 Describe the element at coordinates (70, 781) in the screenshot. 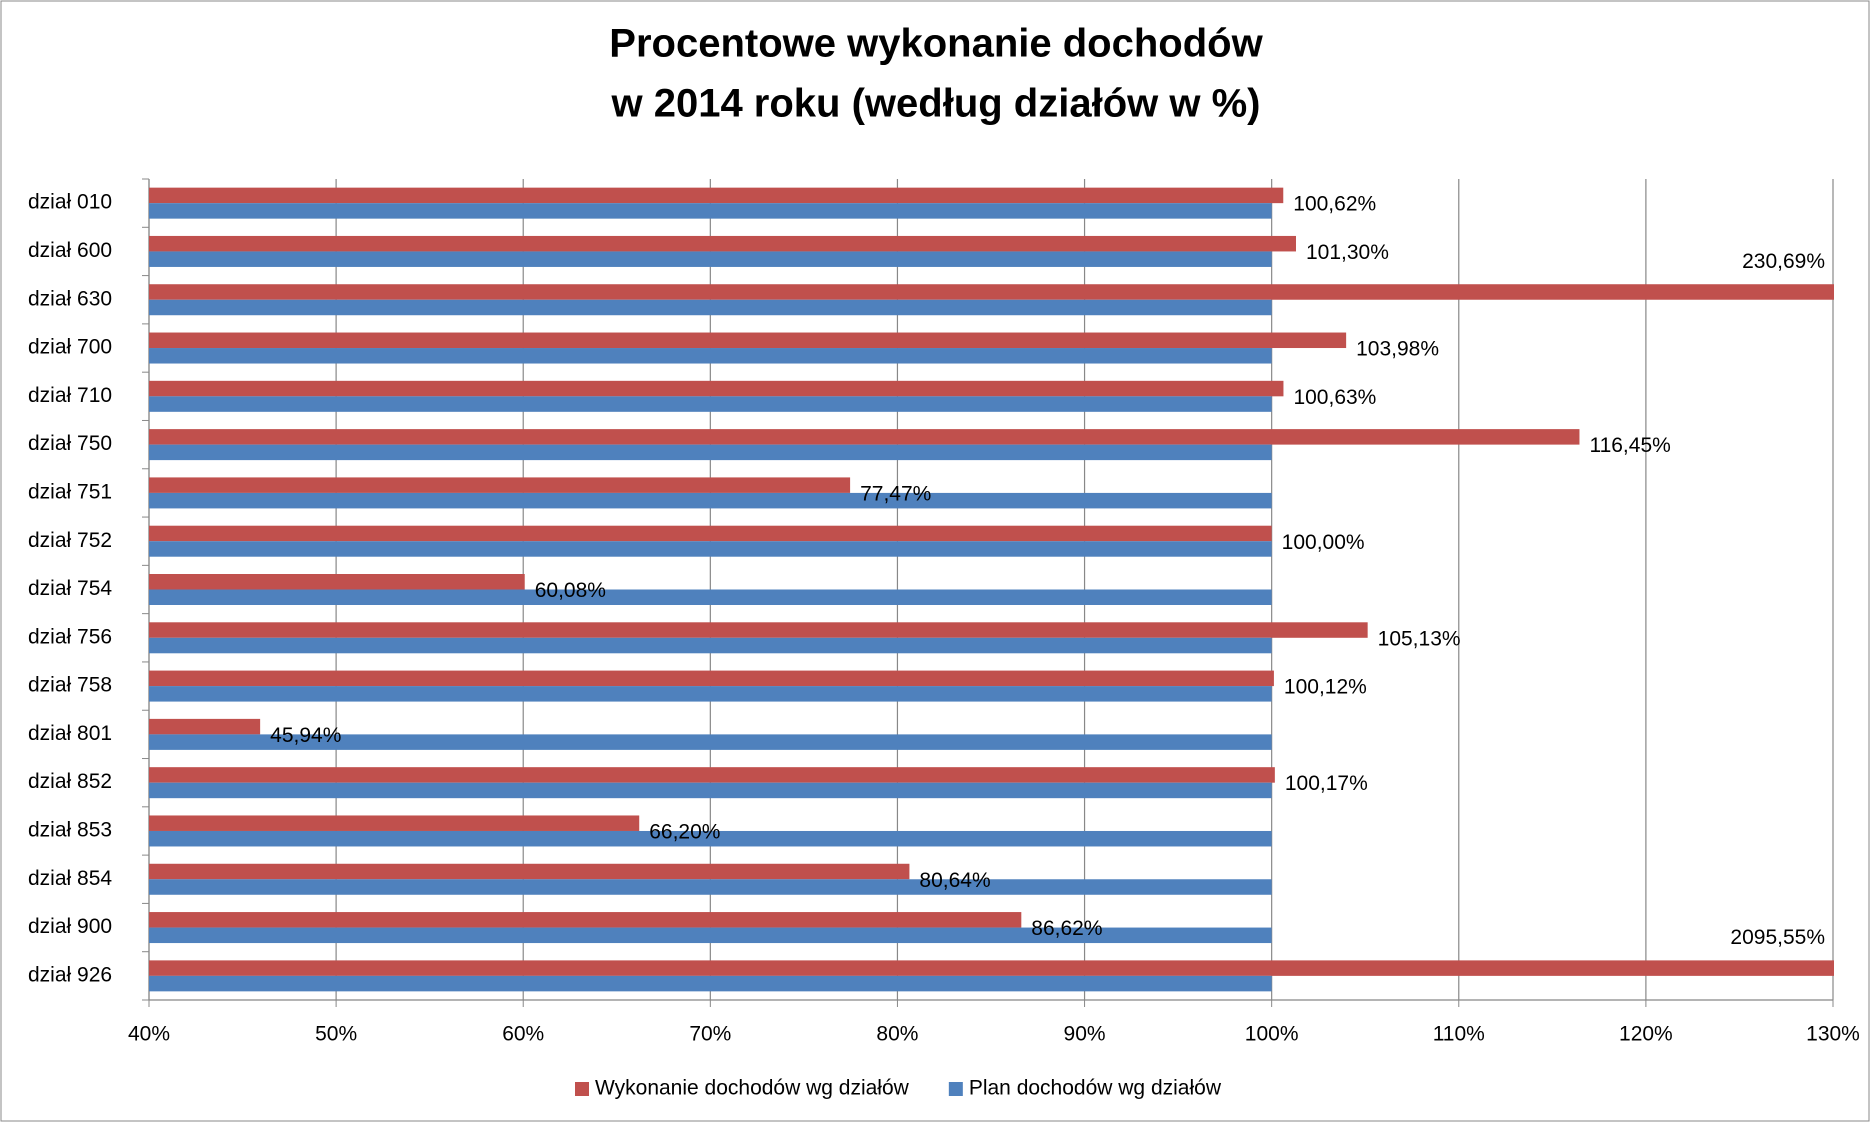

I see `y-tick-label: dział 852` at that location.